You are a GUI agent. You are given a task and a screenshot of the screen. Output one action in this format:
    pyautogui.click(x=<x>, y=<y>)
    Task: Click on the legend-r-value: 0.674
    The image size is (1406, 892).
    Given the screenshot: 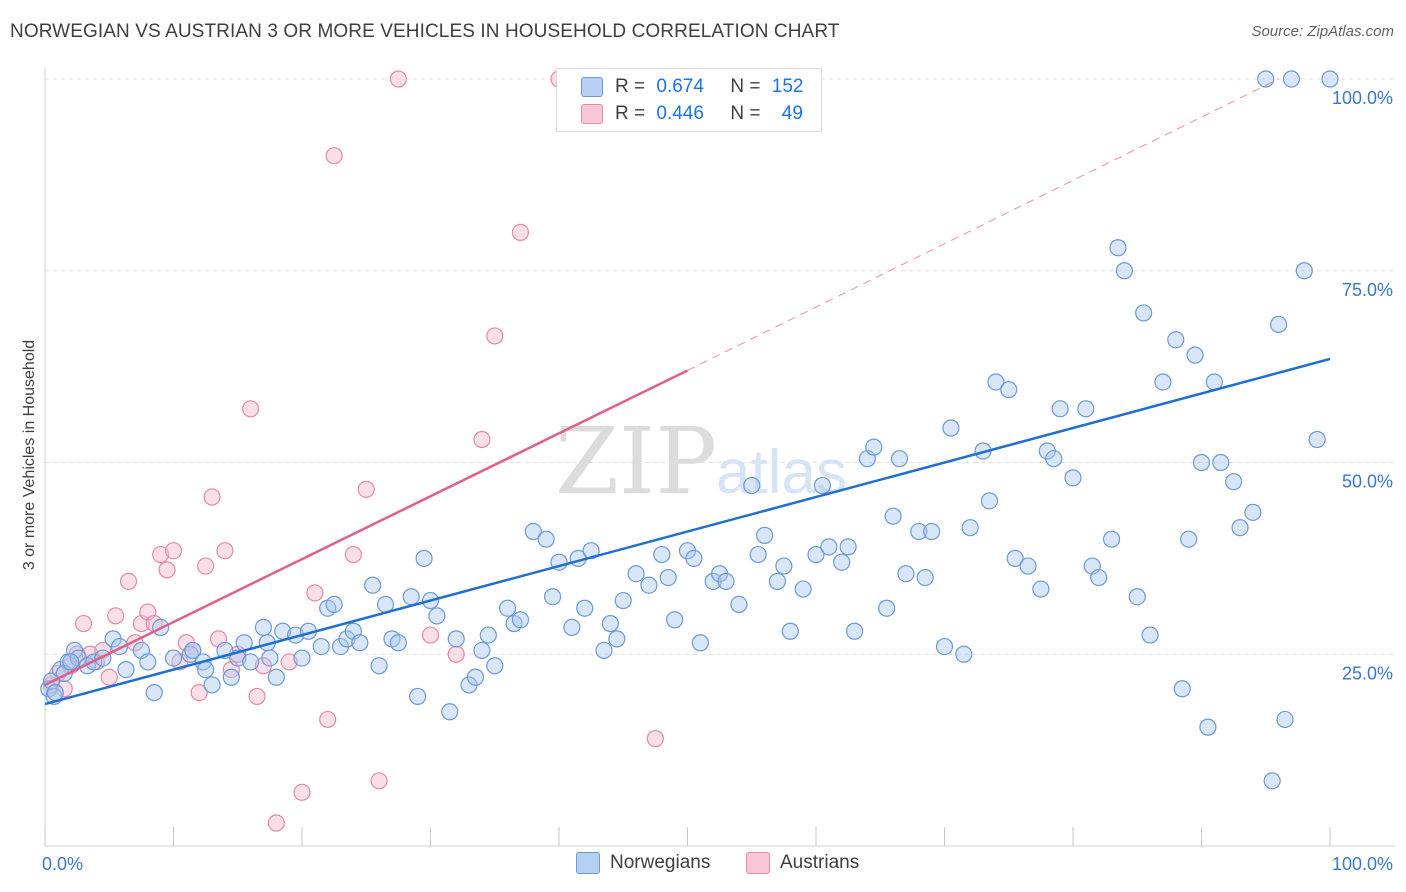 What is the action you would take?
    pyautogui.click(x=680, y=86)
    